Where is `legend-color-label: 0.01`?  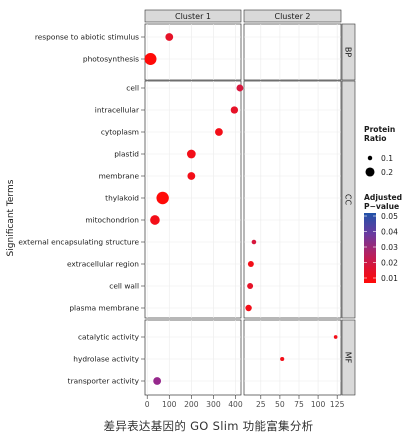
legend-color-label: 0.01 is located at coordinates (389, 278).